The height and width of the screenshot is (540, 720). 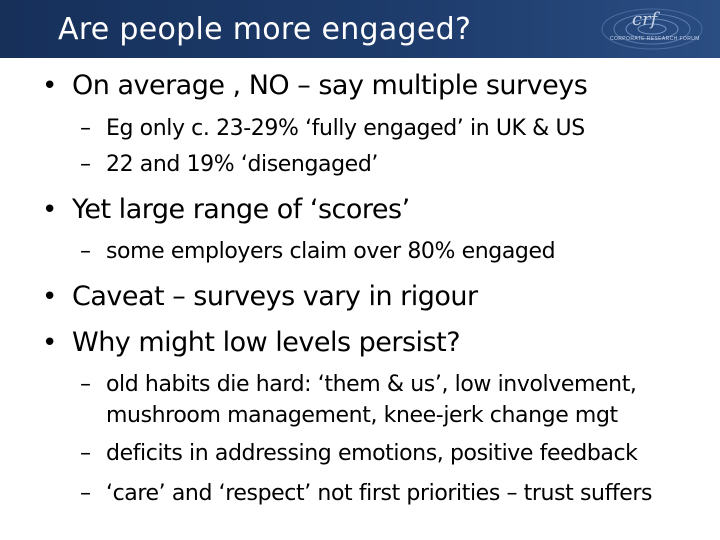 I want to click on sub-bullet-item: – some employers claim over 80% engaged, so click(x=318, y=252).